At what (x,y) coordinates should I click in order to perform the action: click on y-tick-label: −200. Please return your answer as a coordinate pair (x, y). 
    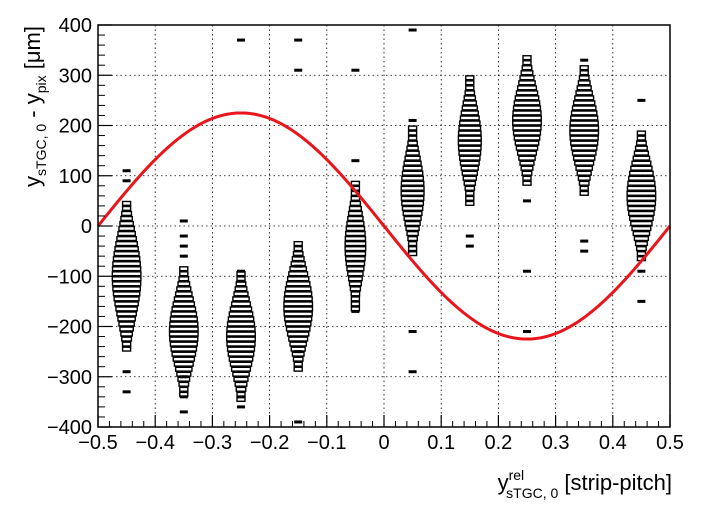
    Looking at the image, I should click on (69, 328).